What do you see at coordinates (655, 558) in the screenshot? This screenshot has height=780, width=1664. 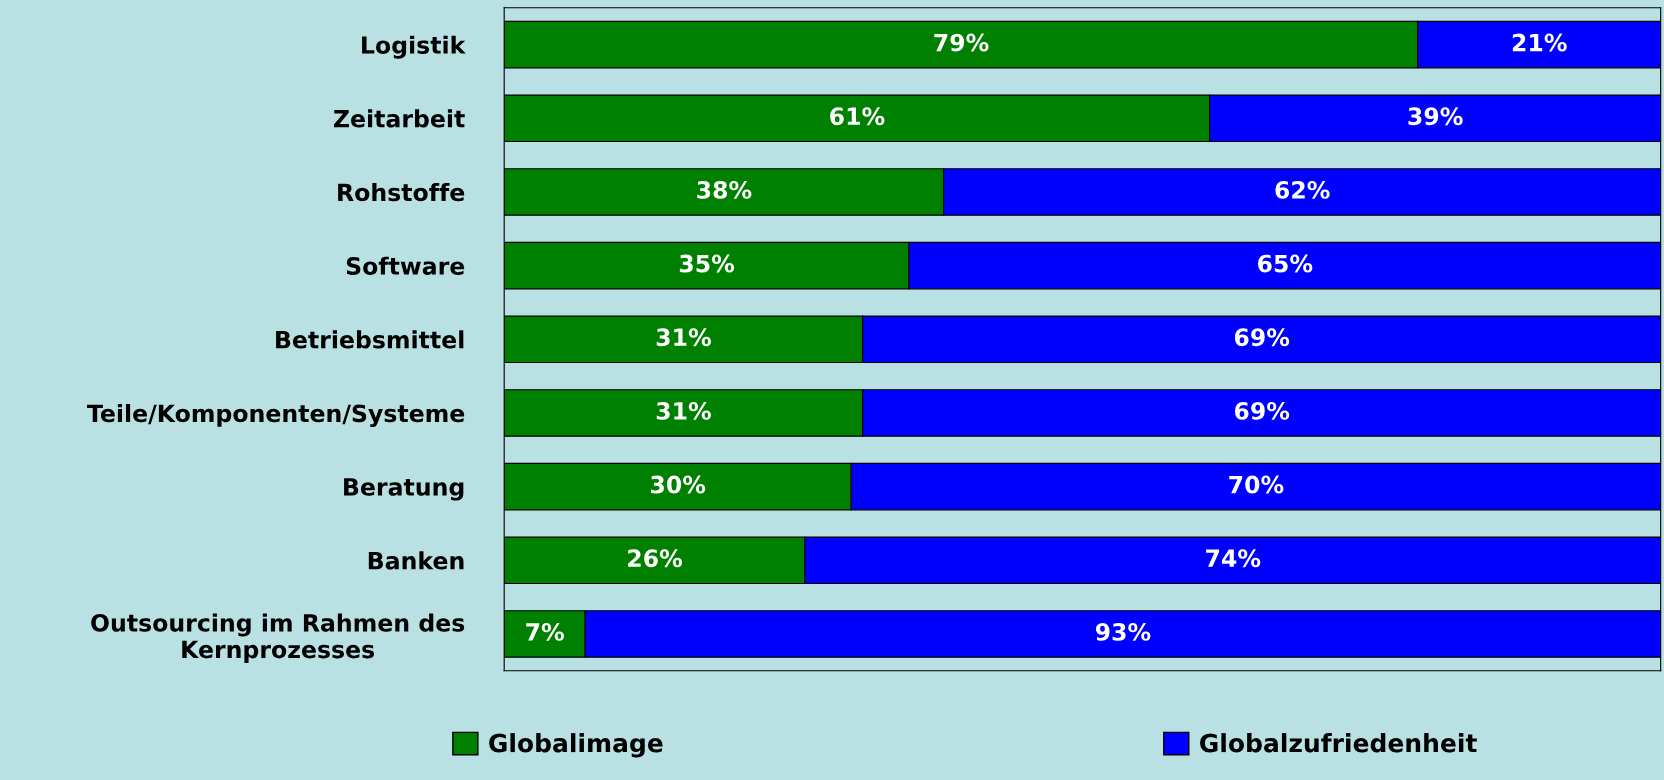 I see `data-label: 26%` at bounding box center [655, 558].